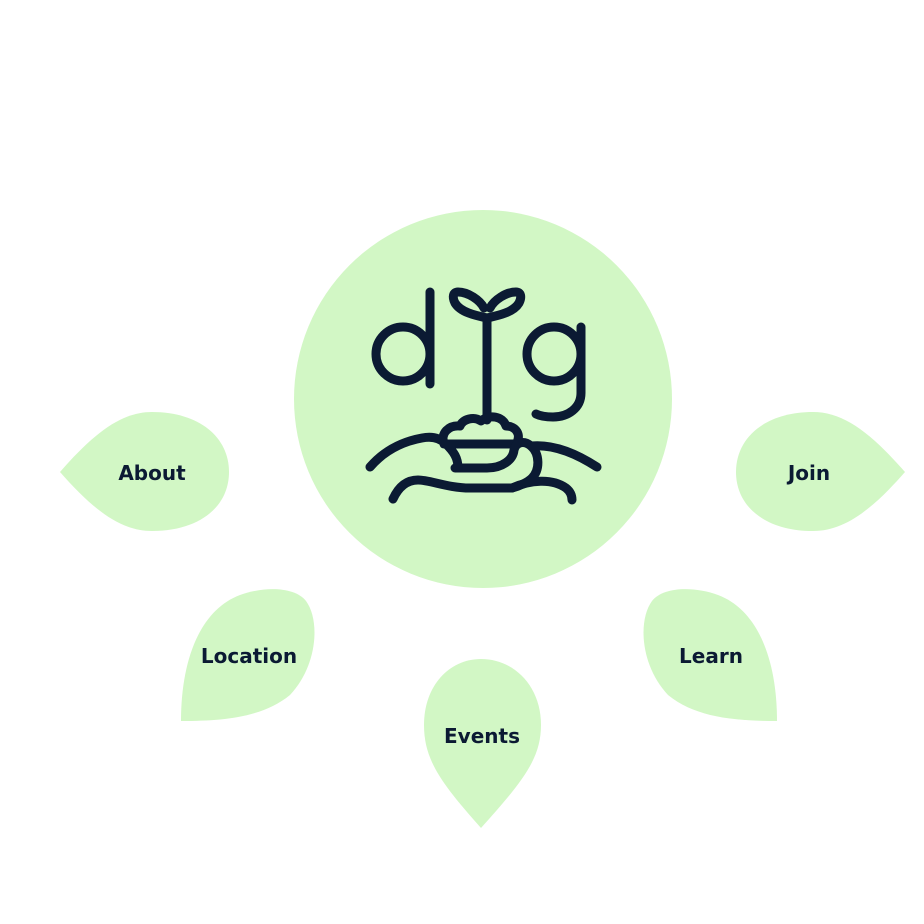  What do you see at coordinates (152, 473) in the screenshot?
I see `nav-label-about: About` at bounding box center [152, 473].